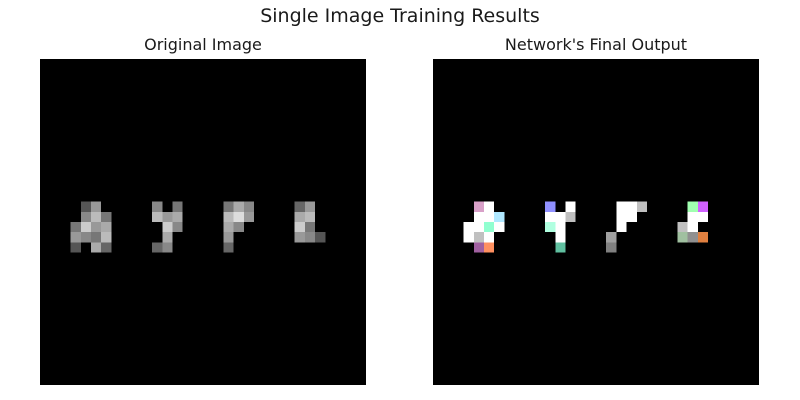  What do you see at coordinates (596, 44) in the screenshot?
I see `network-output-title: Network's Final Output` at bounding box center [596, 44].